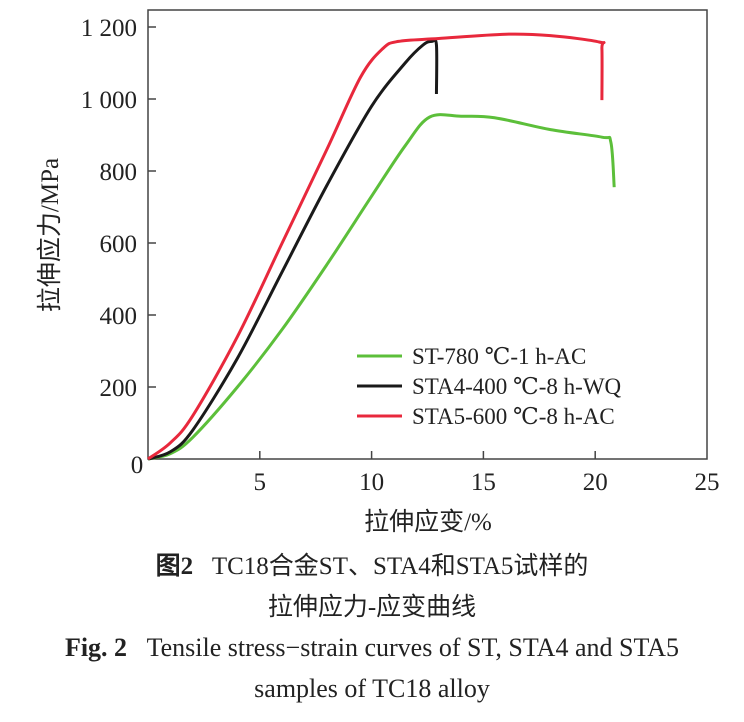 The image size is (744, 722). I want to click on x-tick-label: 15, so click(483, 482).